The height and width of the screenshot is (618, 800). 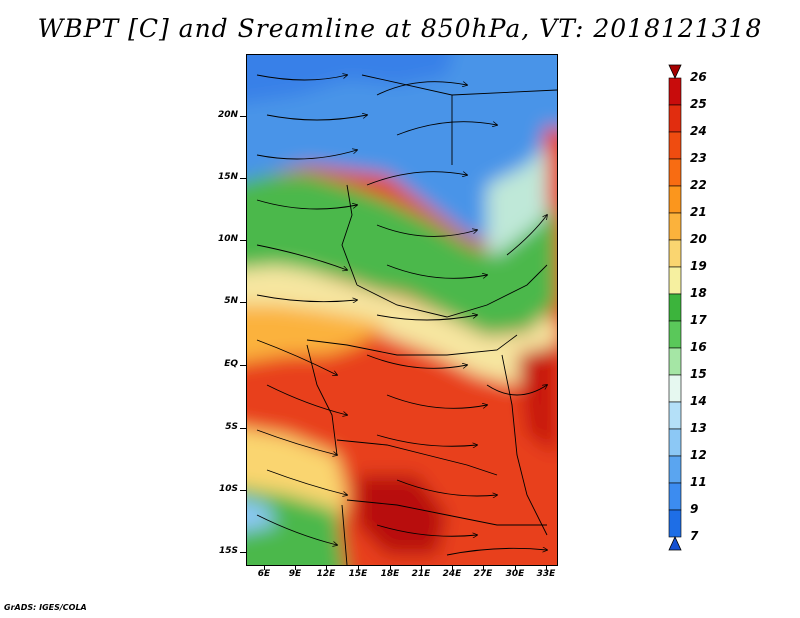 What do you see at coordinates (698, 212) in the screenshot?
I see `colorbar-level-label: 21` at bounding box center [698, 212].